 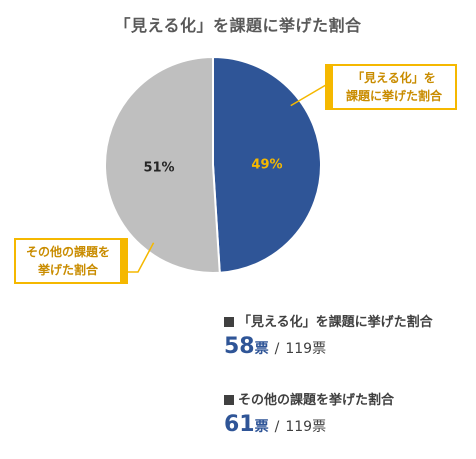 What do you see at coordinates (71, 261) in the screenshot?
I see `callout-other: その他の課題を 挙げた割合` at bounding box center [71, 261].